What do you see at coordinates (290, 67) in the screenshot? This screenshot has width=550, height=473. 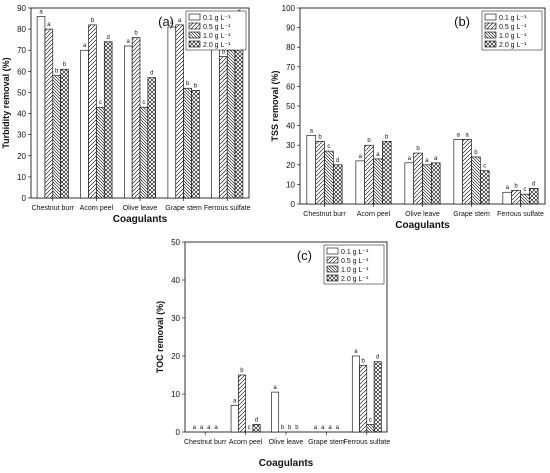 I see `y-tick-label: 70` at bounding box center [290, 67].